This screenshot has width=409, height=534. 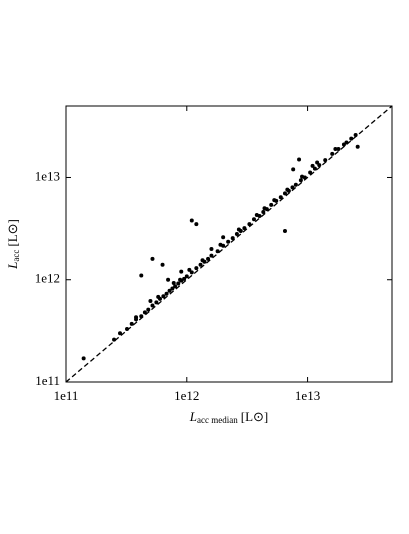 What do you see at coordinates (186, 395) in the screenshot?
I see `x-tick-label: 1e12` at bounding box center [186, 395].